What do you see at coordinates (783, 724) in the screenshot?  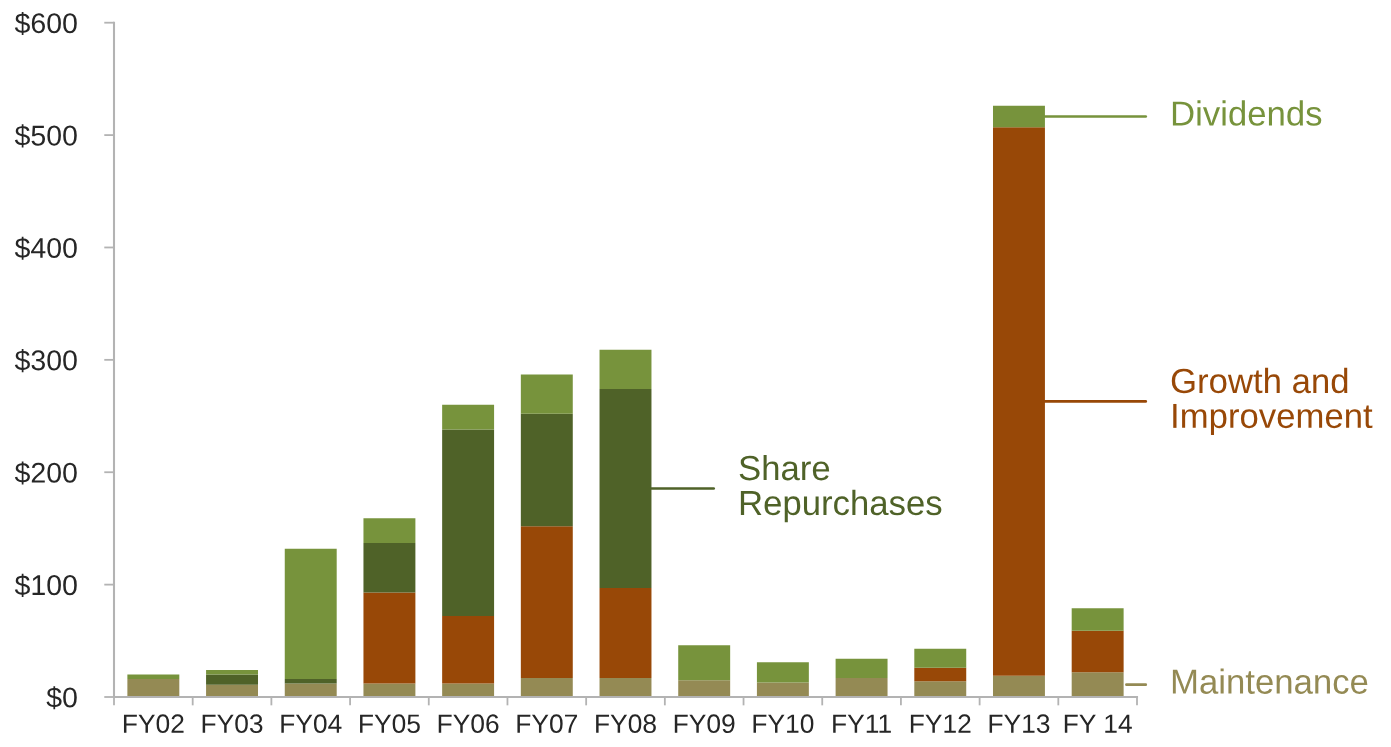 I see `x-tick-label: FY10` at bounding box center [783, 724].